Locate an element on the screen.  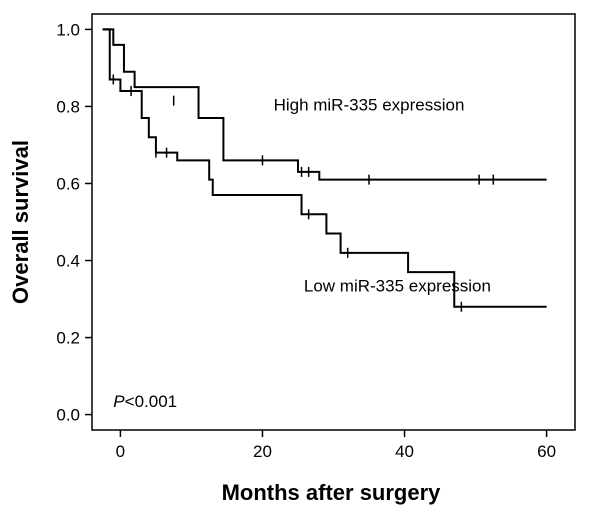
y-tick-label: 0.2 is located at coordinates (68, 338).